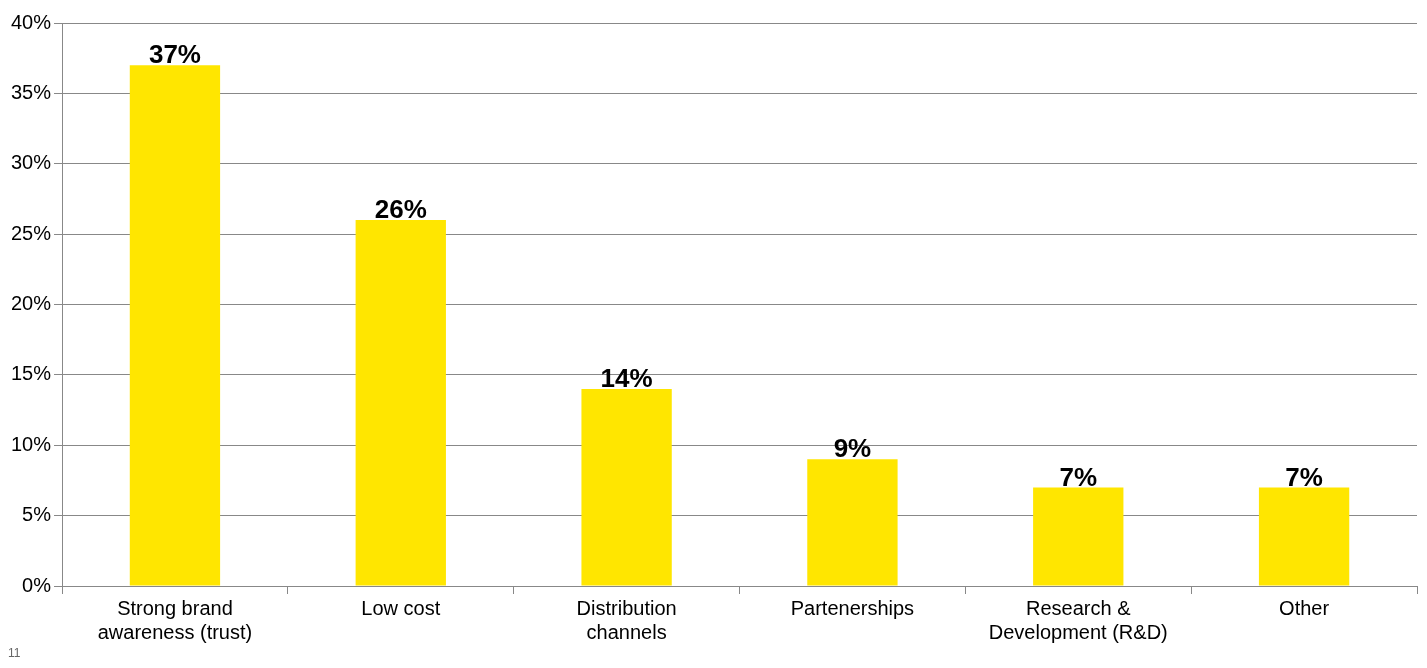 The height and width of the screenshot is (668, 1427). Describe the element at coordinates (37, 514) in the screenshot. I see `y-tick-label: 5%` at that location.